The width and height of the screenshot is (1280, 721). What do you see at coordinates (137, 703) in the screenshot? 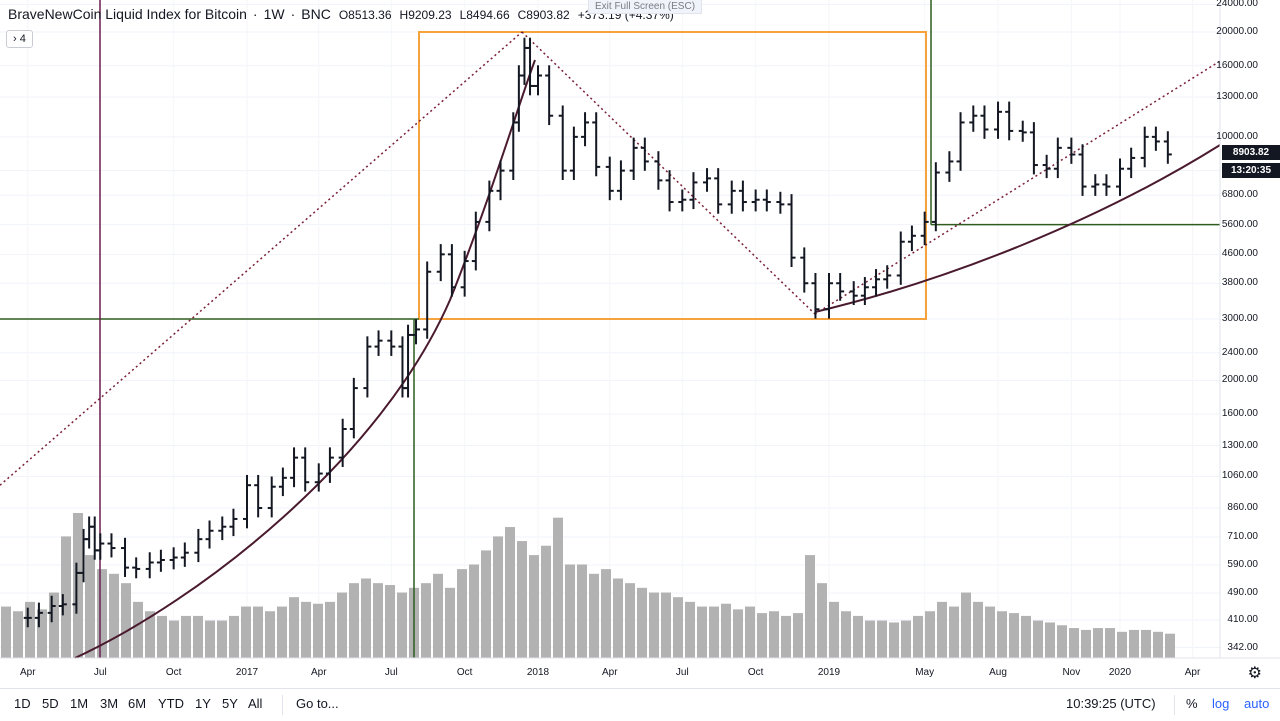
I see `range-button-6m: 6M` at bounding box center [137, 703].